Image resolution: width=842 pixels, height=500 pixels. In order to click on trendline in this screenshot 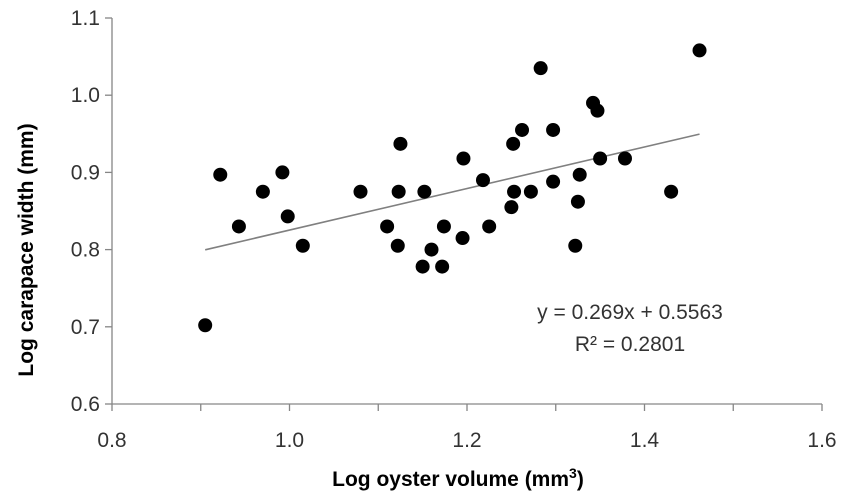, I will do `click(452, 192)`.